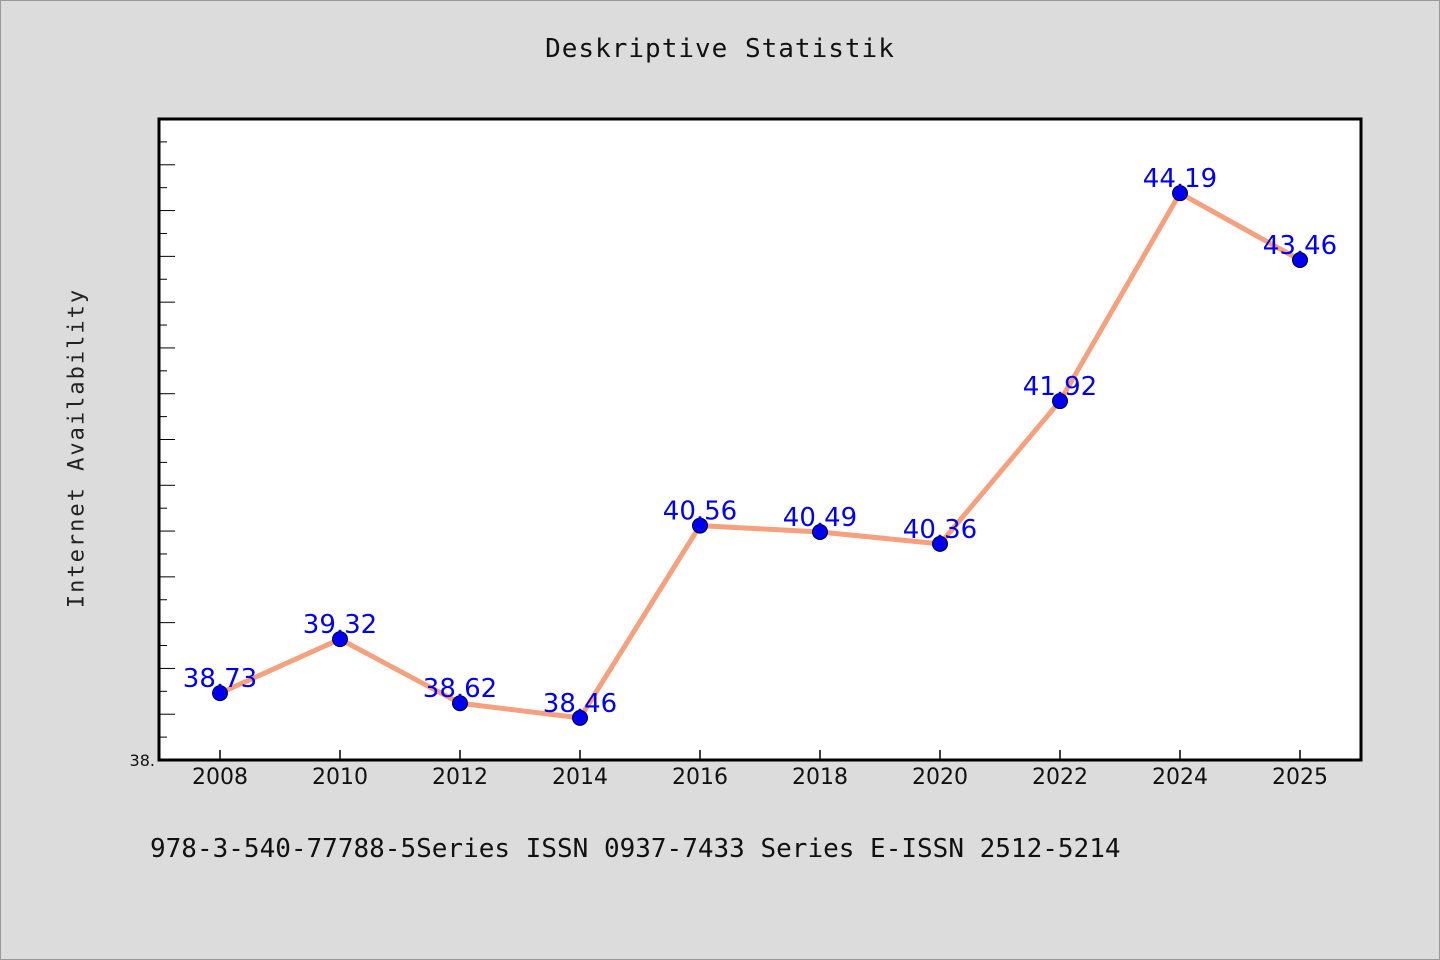 The image size is (1440, 960). Describe the element at coordinates (820, 518) in the screenshot. I see `data-label: 40.49` at that location.